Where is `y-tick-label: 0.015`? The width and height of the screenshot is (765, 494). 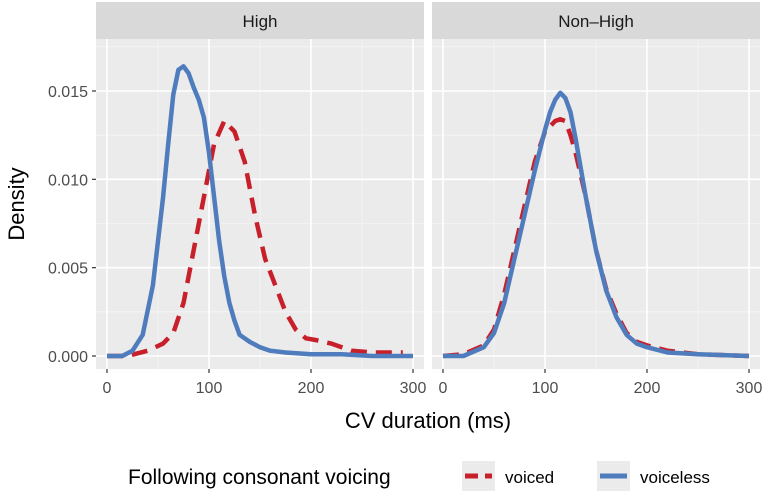 y-tick-label: 0.015 is located at coordinates (68, 92).